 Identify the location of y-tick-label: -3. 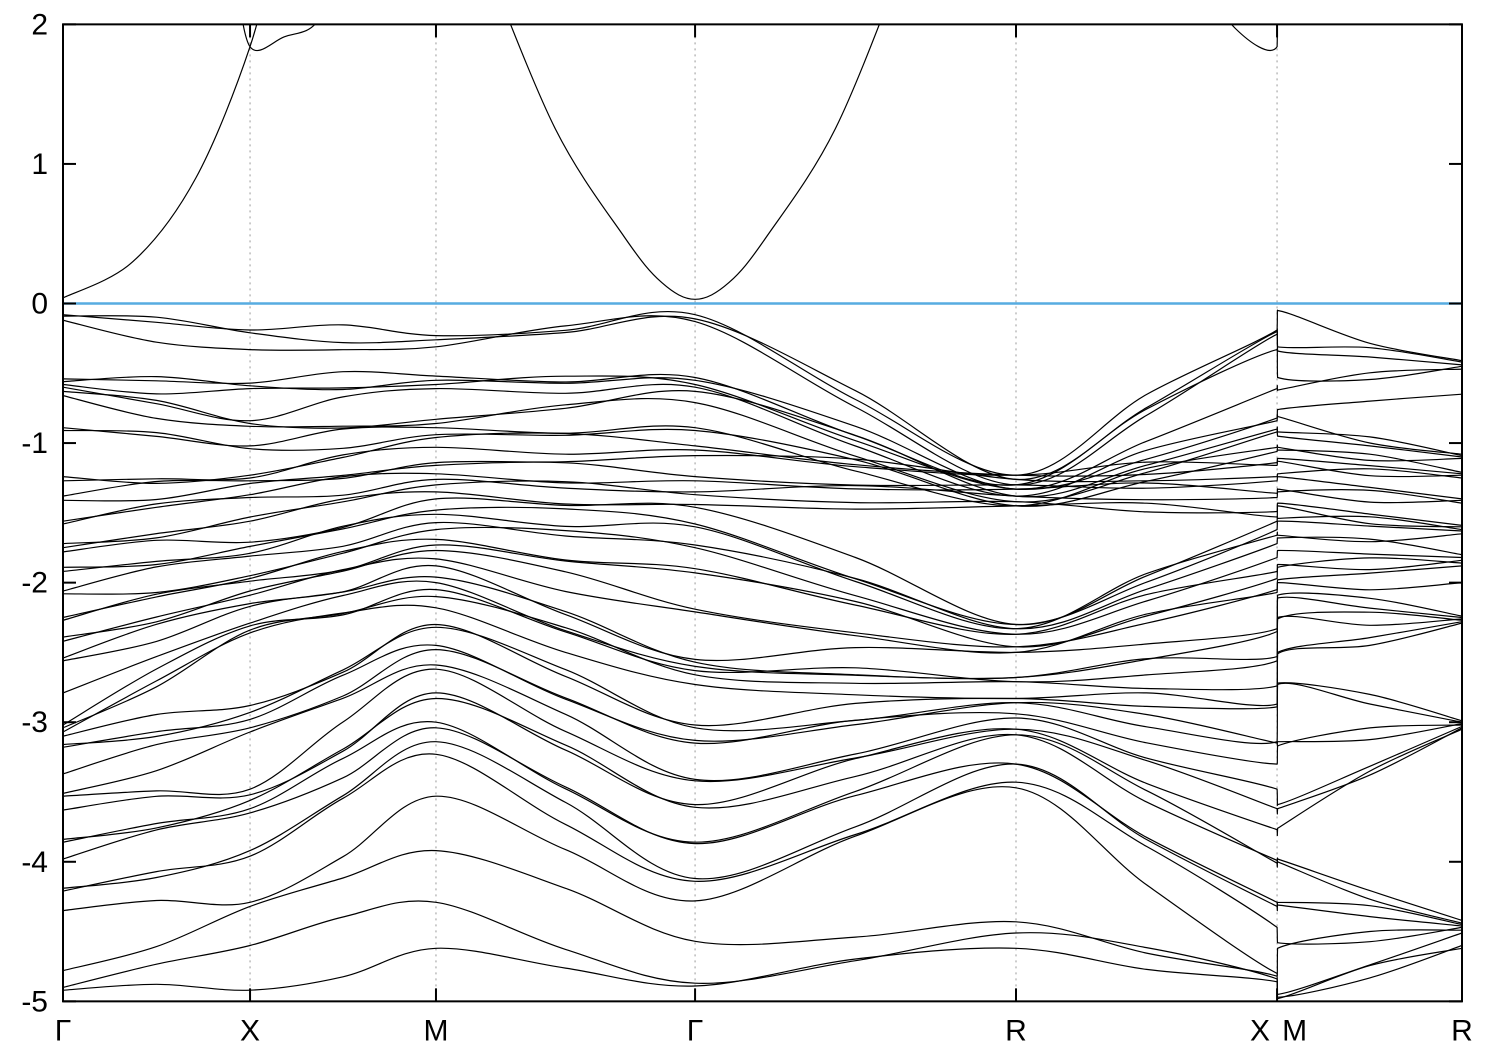
(34, 722).